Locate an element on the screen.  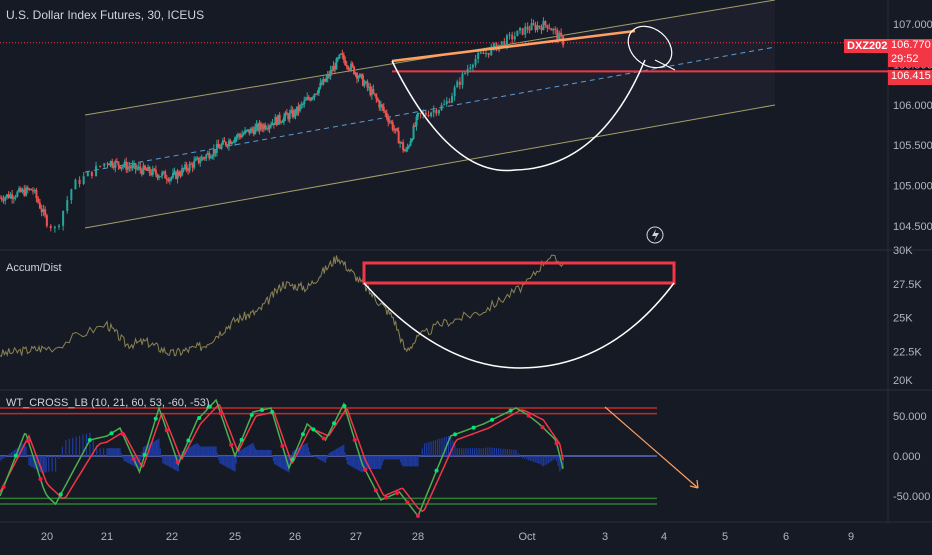
price-tick-label: 105.000 is located at coordinates (912, 186).